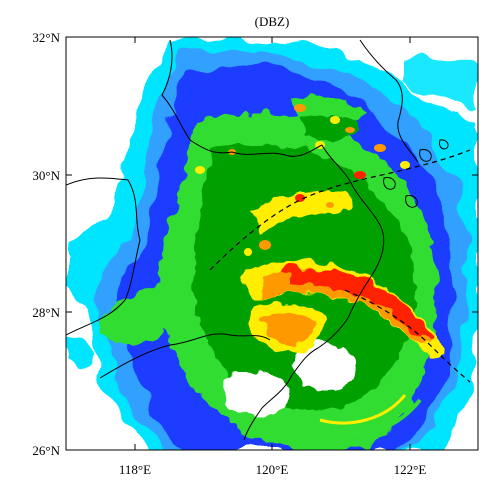 Image resolution: width=495 pixels, height=500 pixels. What do you see at coordinates (46, 450) in the screenshot?
I see `lat-label-26: 26°N` at bounding box center [46, 450].